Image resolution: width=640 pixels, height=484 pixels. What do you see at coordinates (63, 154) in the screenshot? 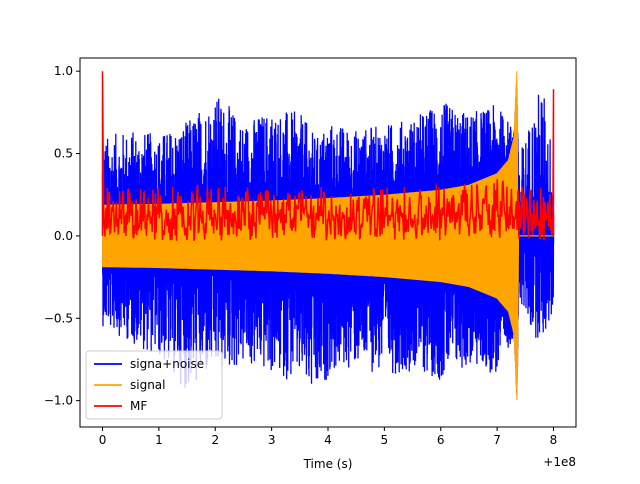
I see `y-tick-label: 0.5` at bounding box center [63, 154].